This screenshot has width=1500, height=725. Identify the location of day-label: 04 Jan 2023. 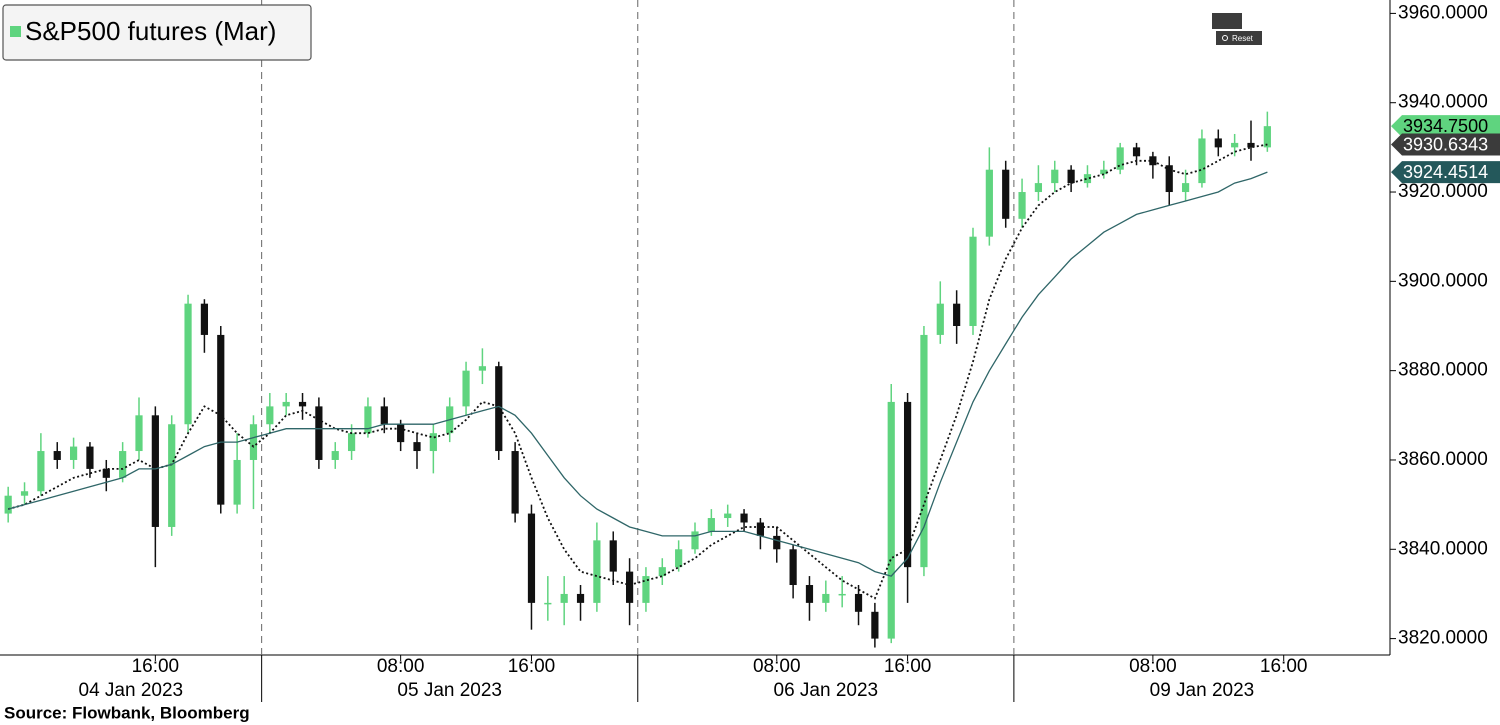
(131, 690).